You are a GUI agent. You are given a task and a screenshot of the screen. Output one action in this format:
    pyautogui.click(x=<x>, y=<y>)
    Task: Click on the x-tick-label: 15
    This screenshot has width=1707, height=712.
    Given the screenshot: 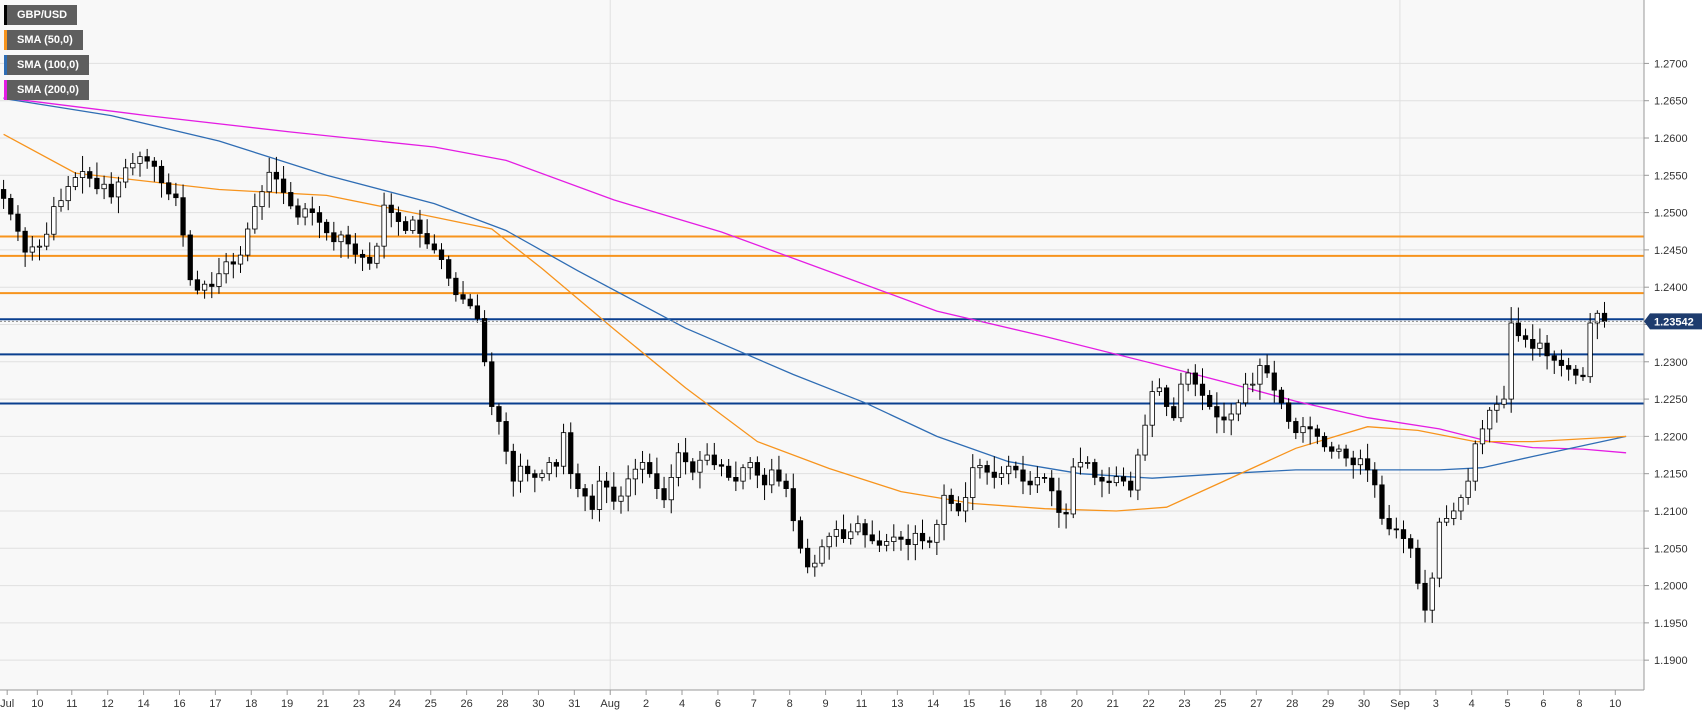 What is the action you would take?
    pyautogui.click(x=969, y=704)
    